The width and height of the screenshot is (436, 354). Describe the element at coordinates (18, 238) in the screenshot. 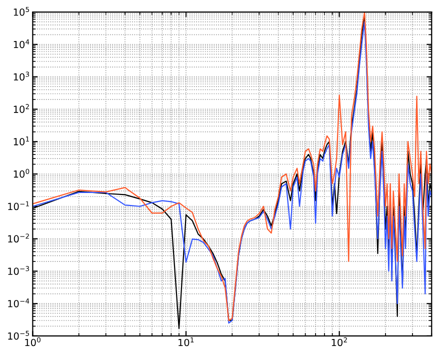

I see `y-tick-label: 10$^{−2}$` at that location.